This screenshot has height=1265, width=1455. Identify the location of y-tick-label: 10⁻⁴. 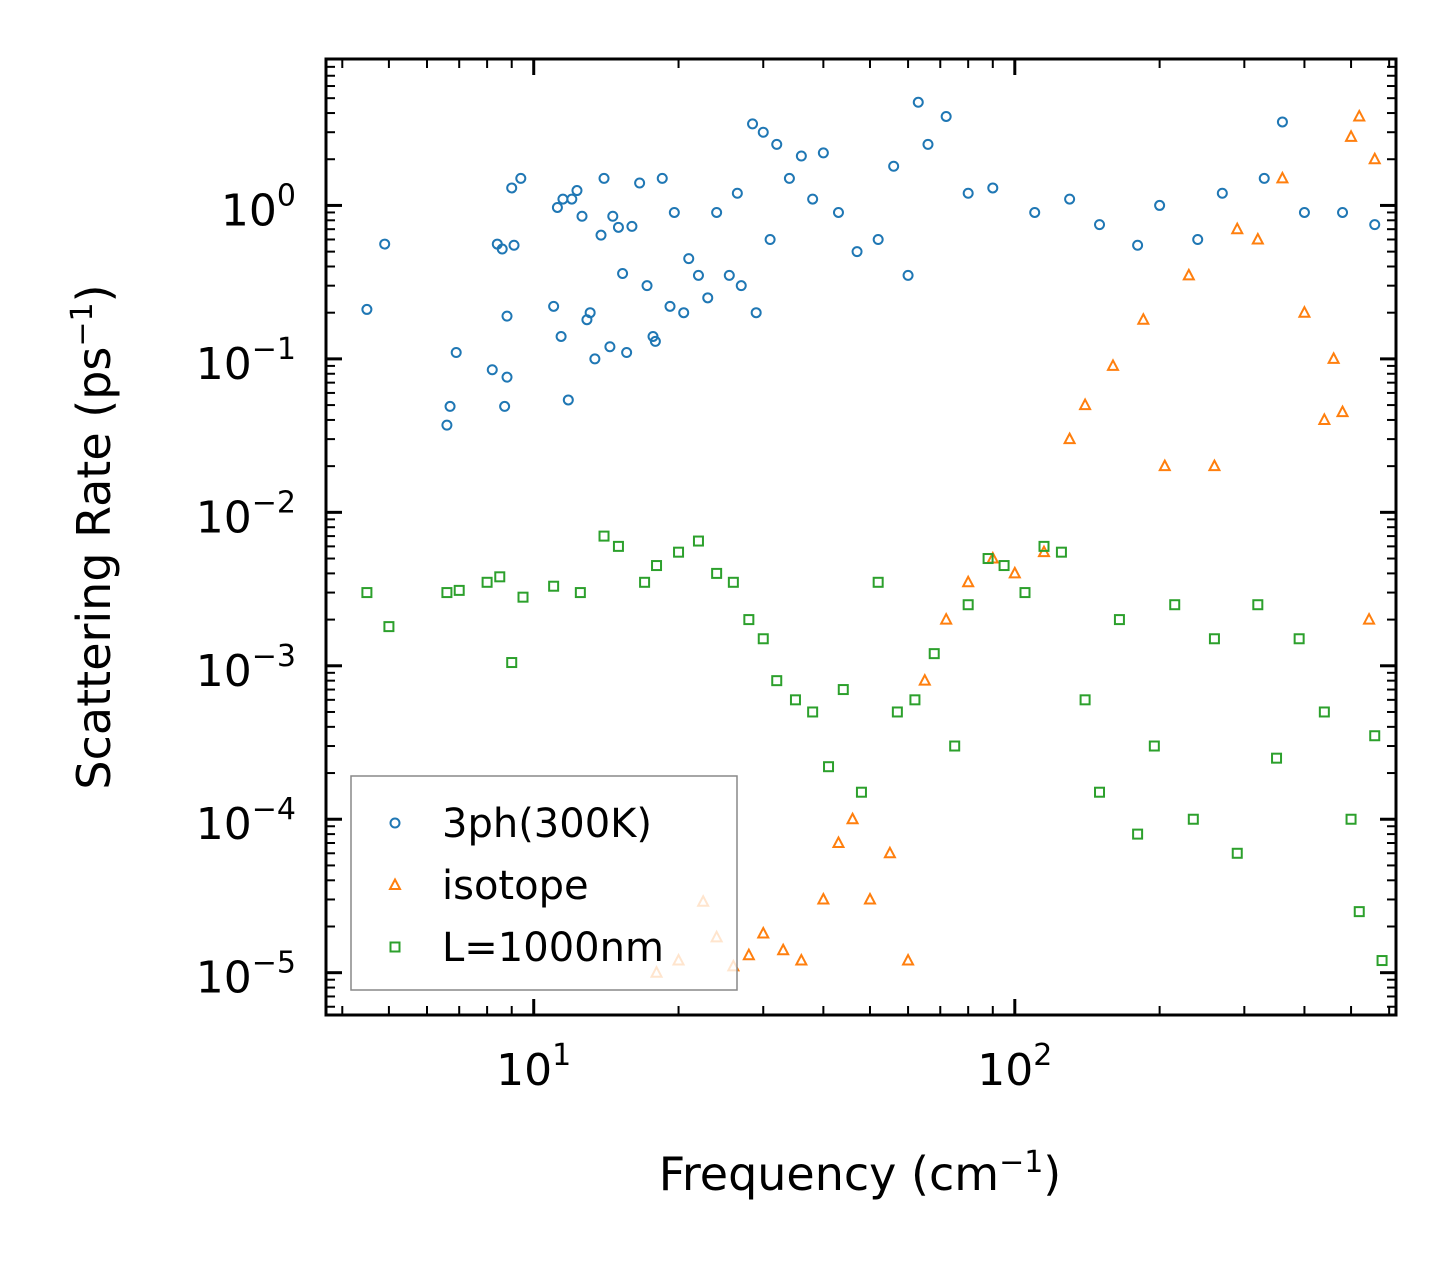
(246, 821).